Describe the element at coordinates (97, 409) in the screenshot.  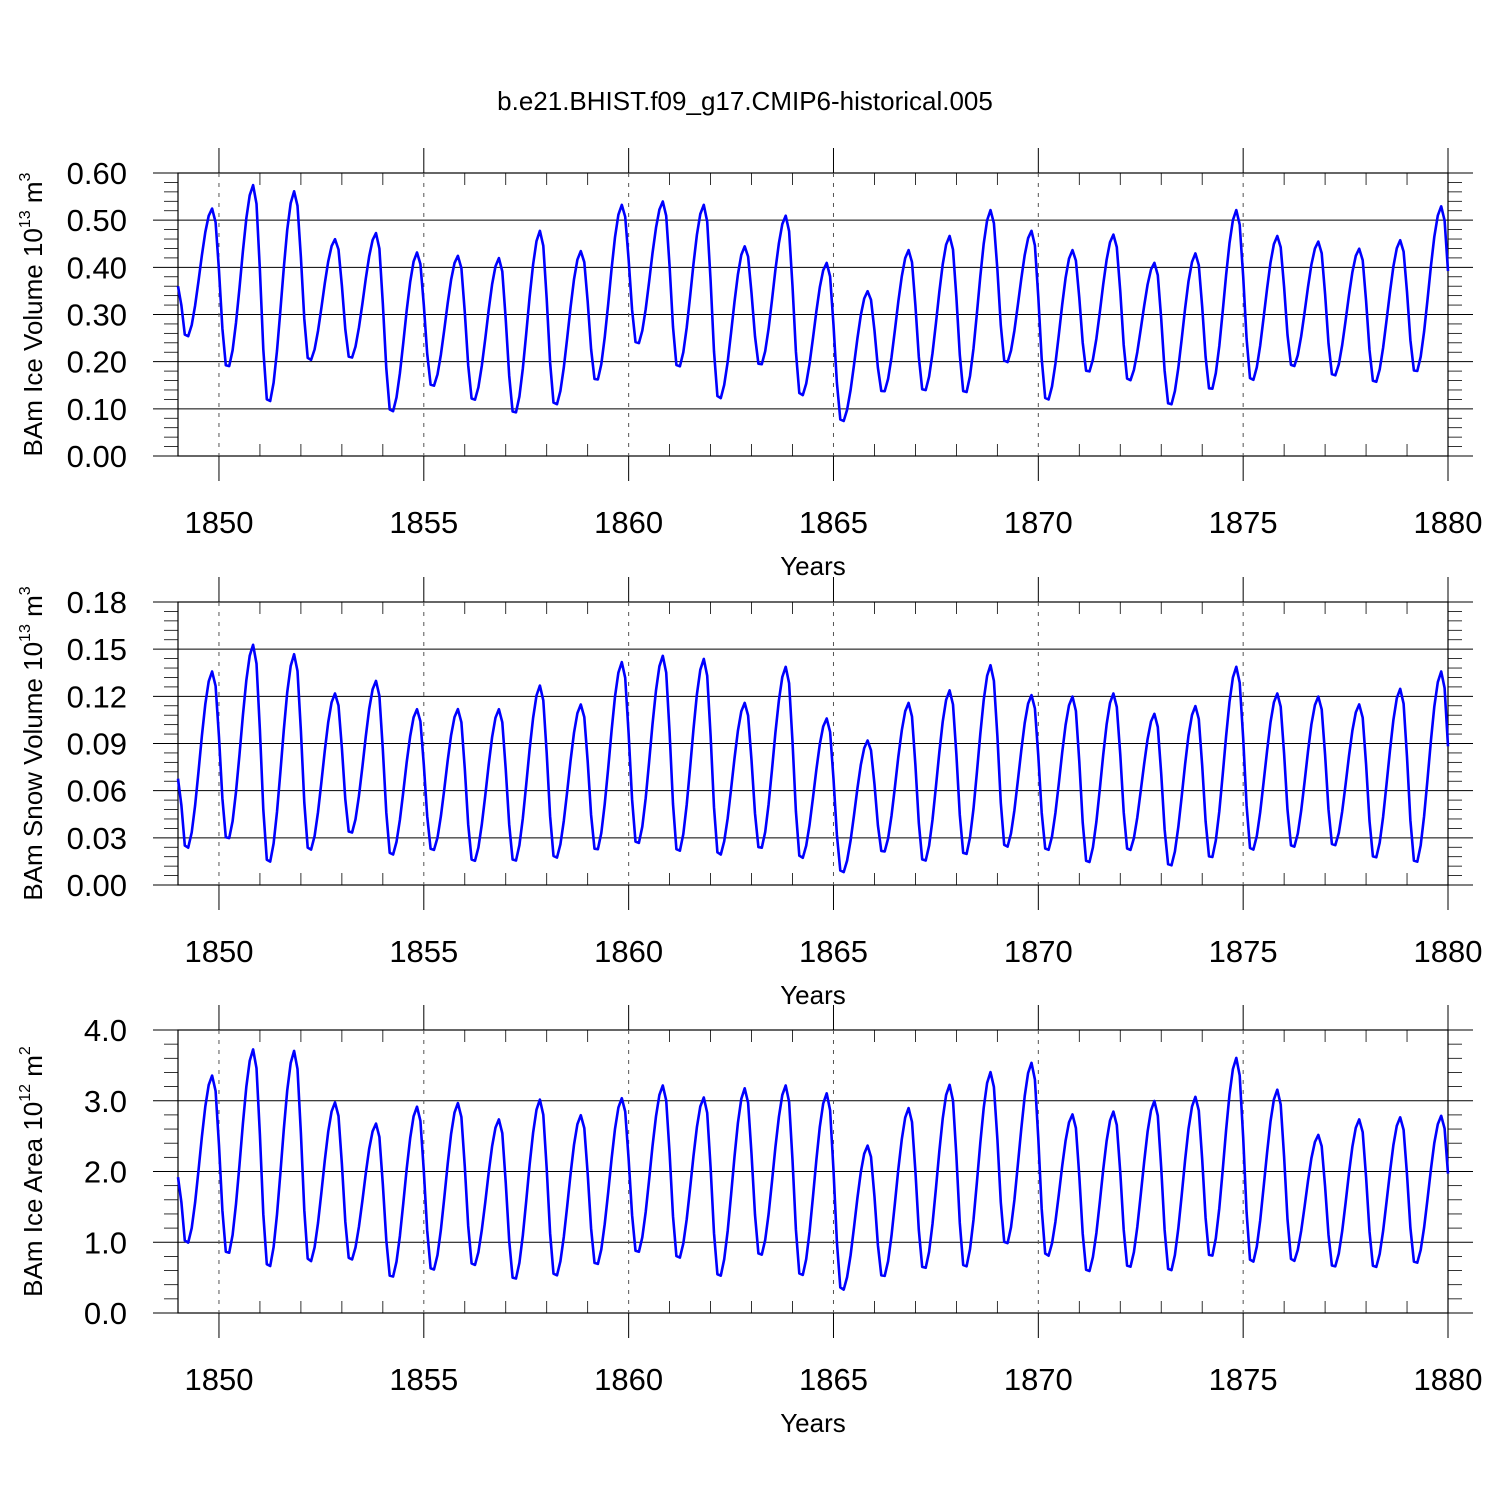
I see `y-tick-label: 0.10` at that location.